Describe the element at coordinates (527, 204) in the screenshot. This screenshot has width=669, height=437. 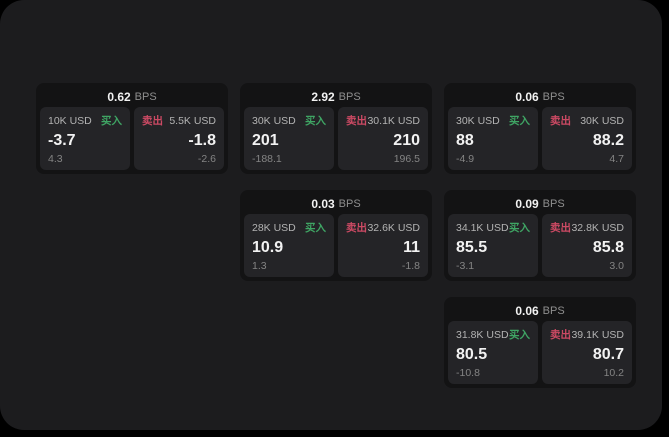
I see `bps-value: 0.09` at that location.